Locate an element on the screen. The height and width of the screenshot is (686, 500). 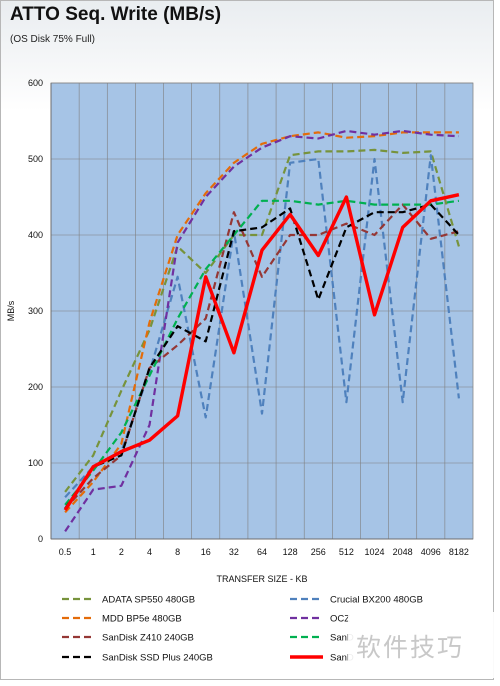
x-tick-label: 4096 is located at coordinates (431, 552).